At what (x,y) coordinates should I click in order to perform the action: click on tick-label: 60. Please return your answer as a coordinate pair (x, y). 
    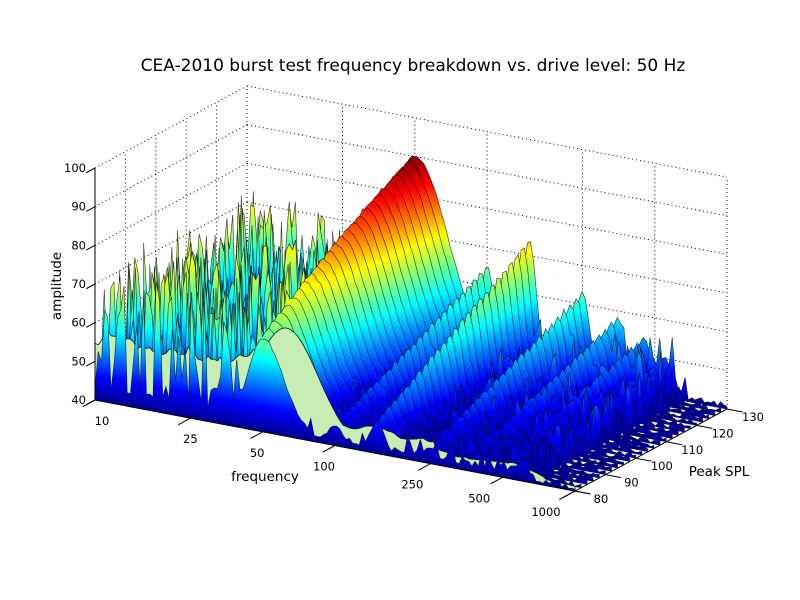
    Looking at the image, I should click on (78, 323).